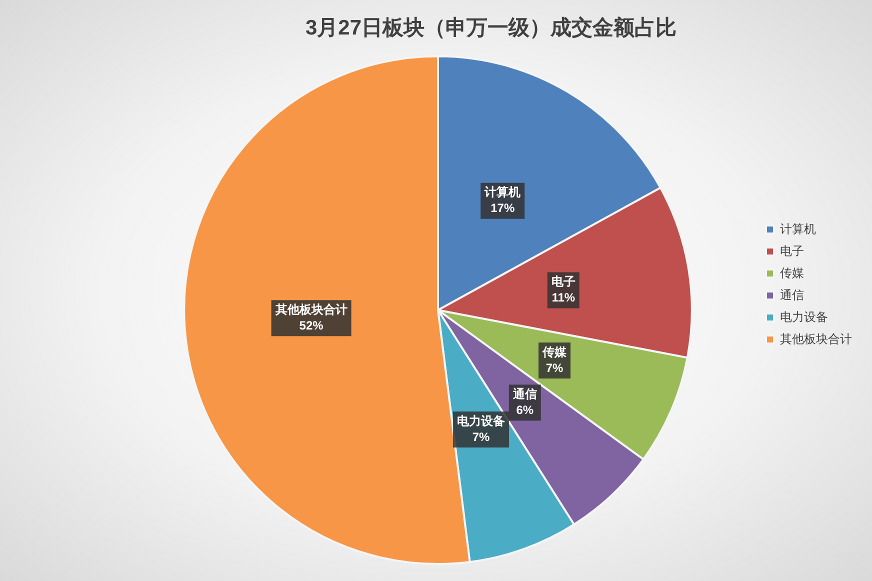 The image size is (872, 581). What do you see at coordinates (524, 393) in the screenshot?
I see `slice-label: 通信` at bounding box center [524, 393].